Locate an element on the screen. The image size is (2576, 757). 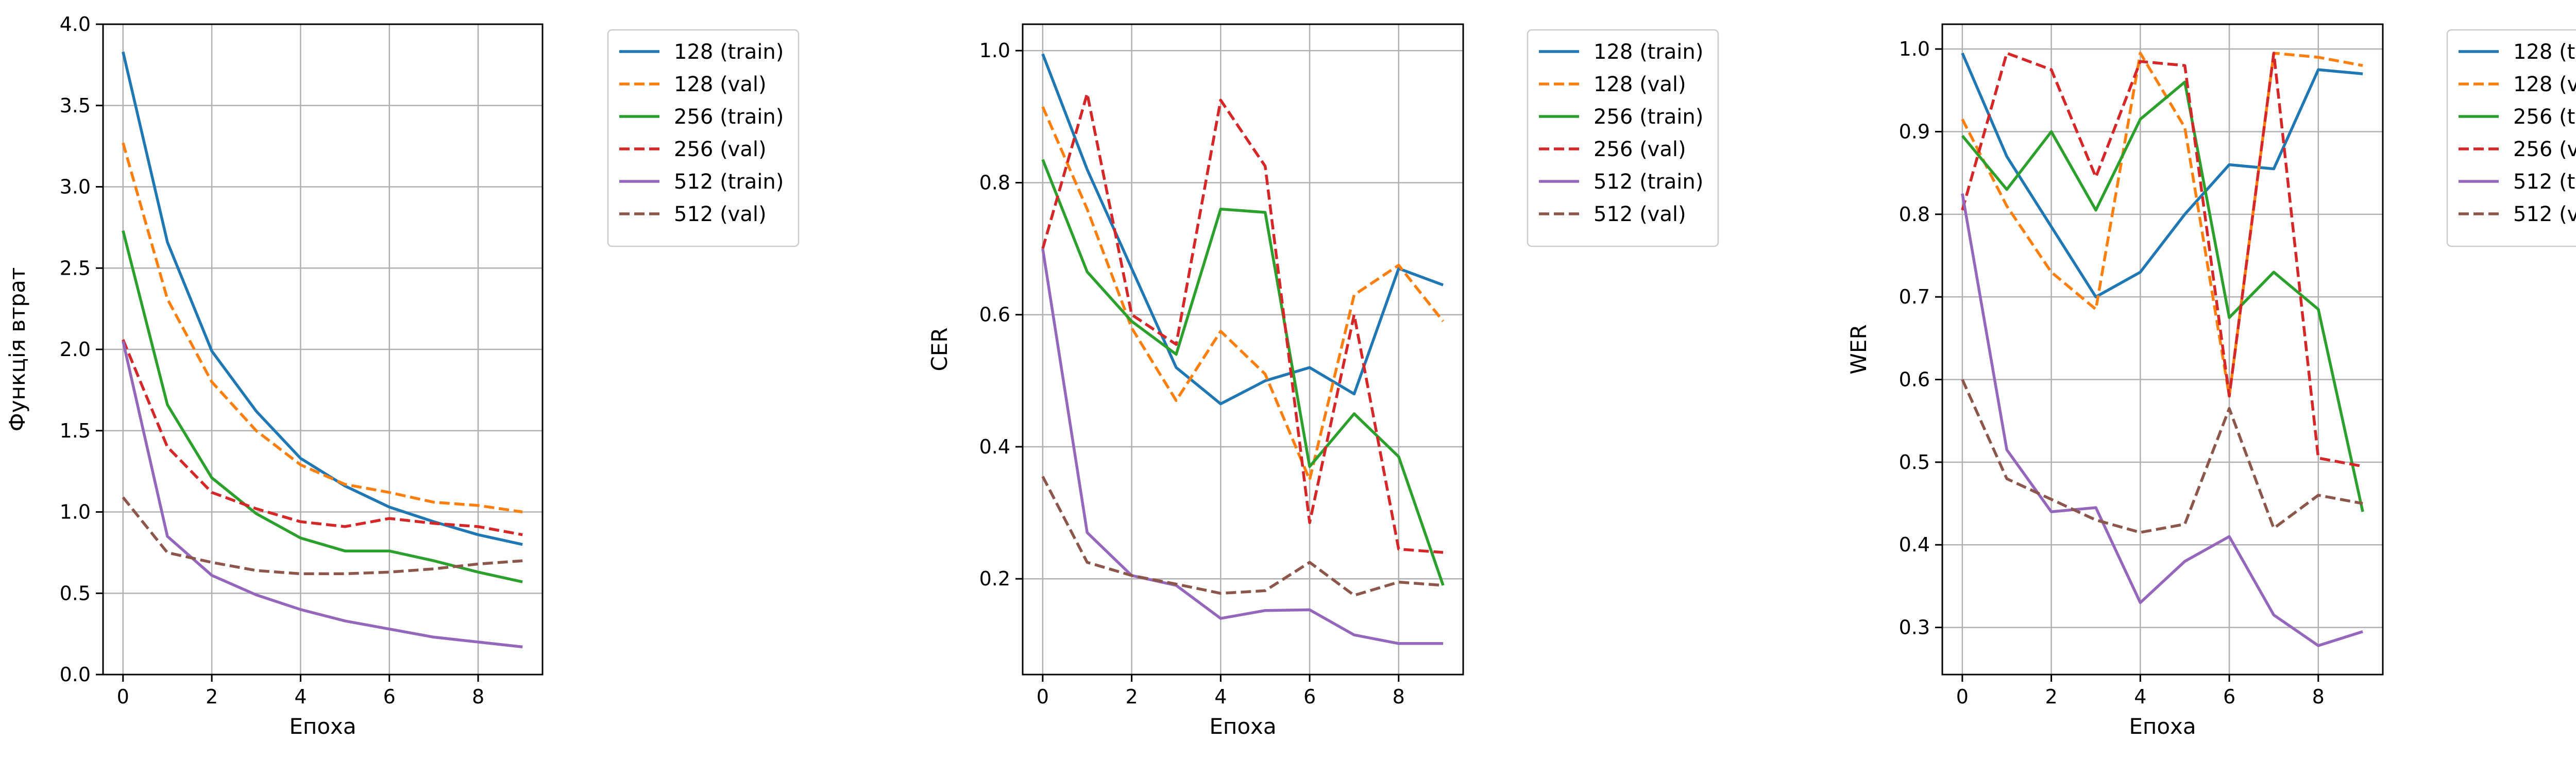
y-tick-label: 0.2 is located at coordinates (994, 578).